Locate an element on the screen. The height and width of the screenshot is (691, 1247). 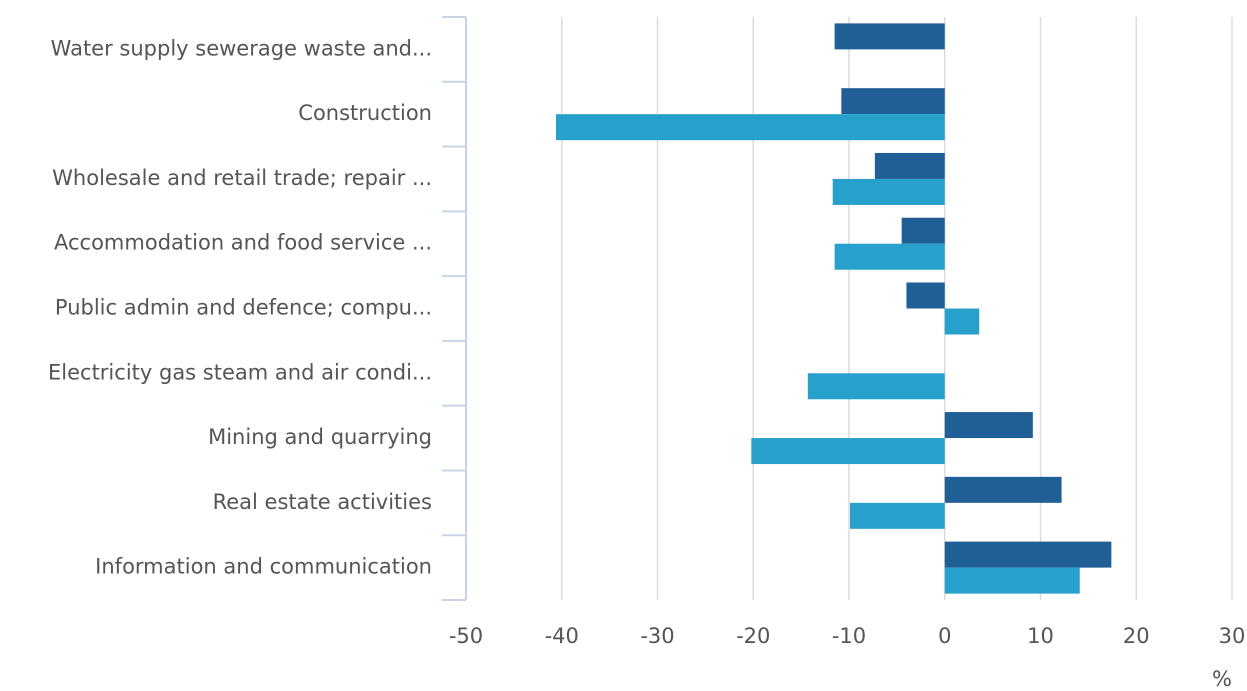
x-tick-label: -50 is located at coordinates (466, 636).